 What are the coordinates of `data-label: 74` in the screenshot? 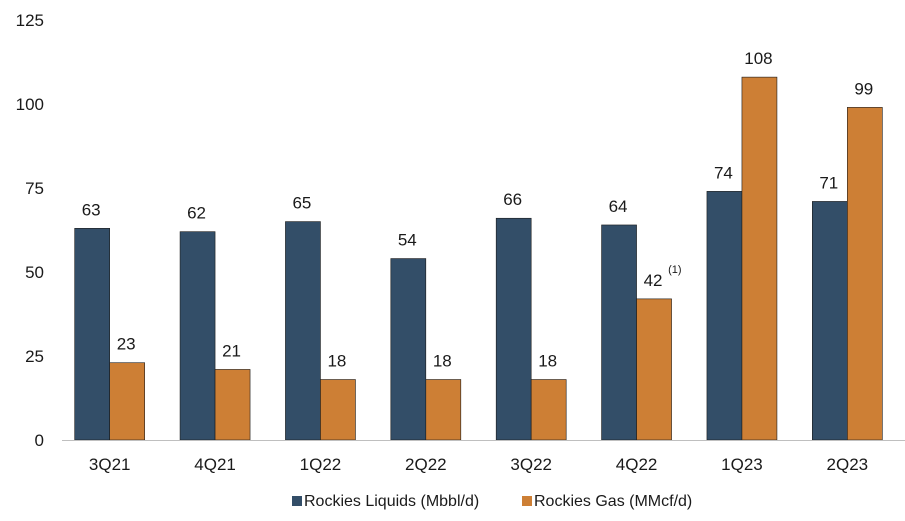 It's located at (723, 172).